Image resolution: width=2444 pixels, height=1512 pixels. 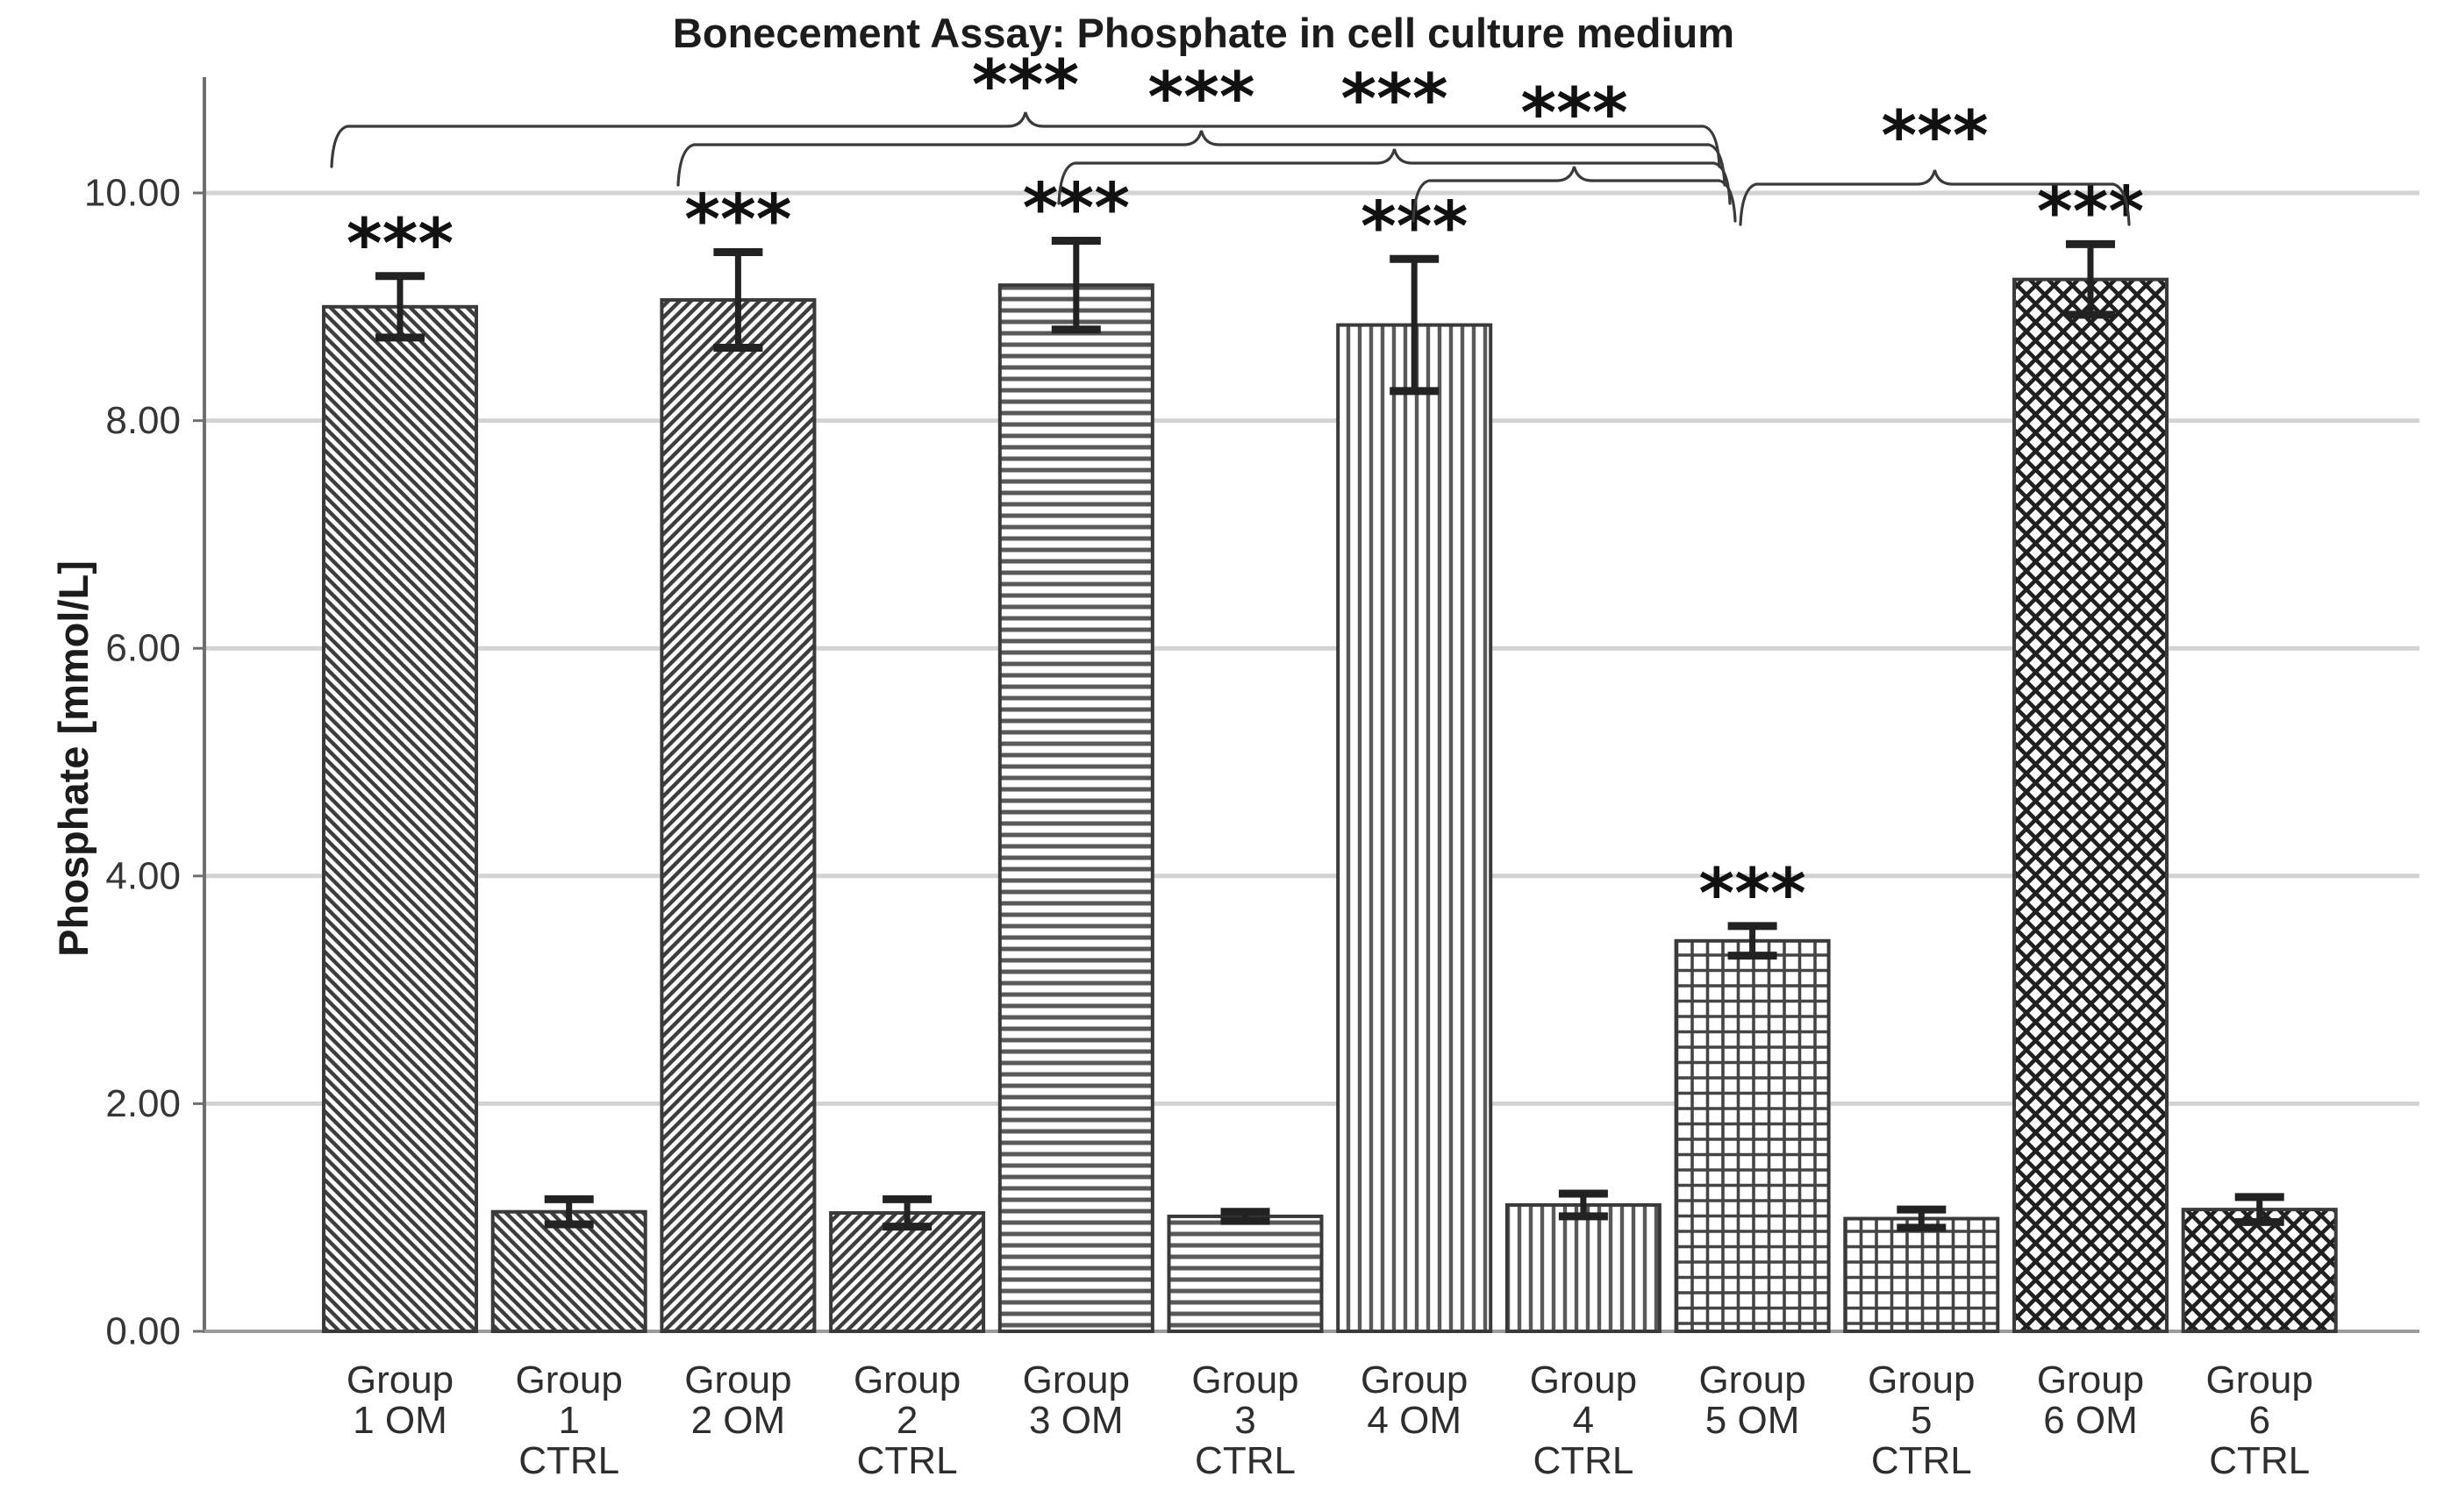 I want to click on x-tick-label: 3, so click(x=1244, y=1420).